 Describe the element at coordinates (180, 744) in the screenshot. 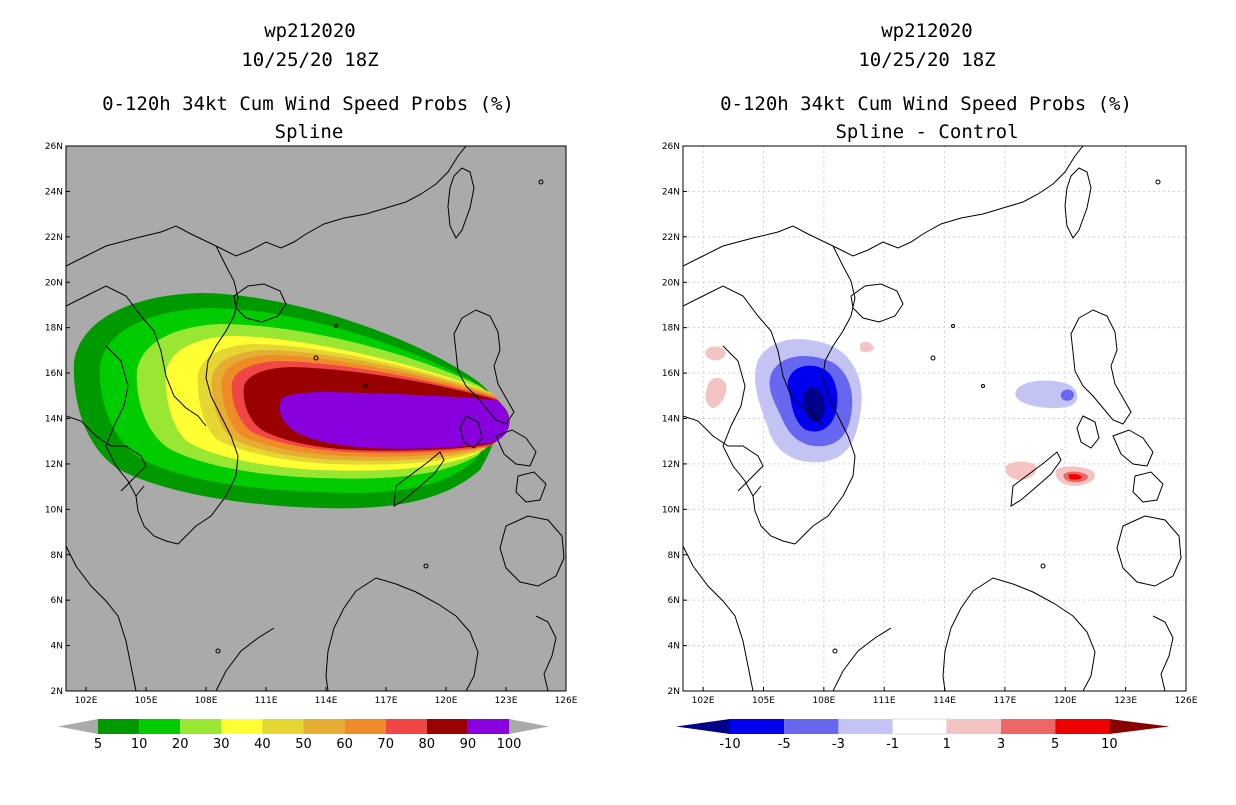

I see `colorbar-label: 20` at that location.